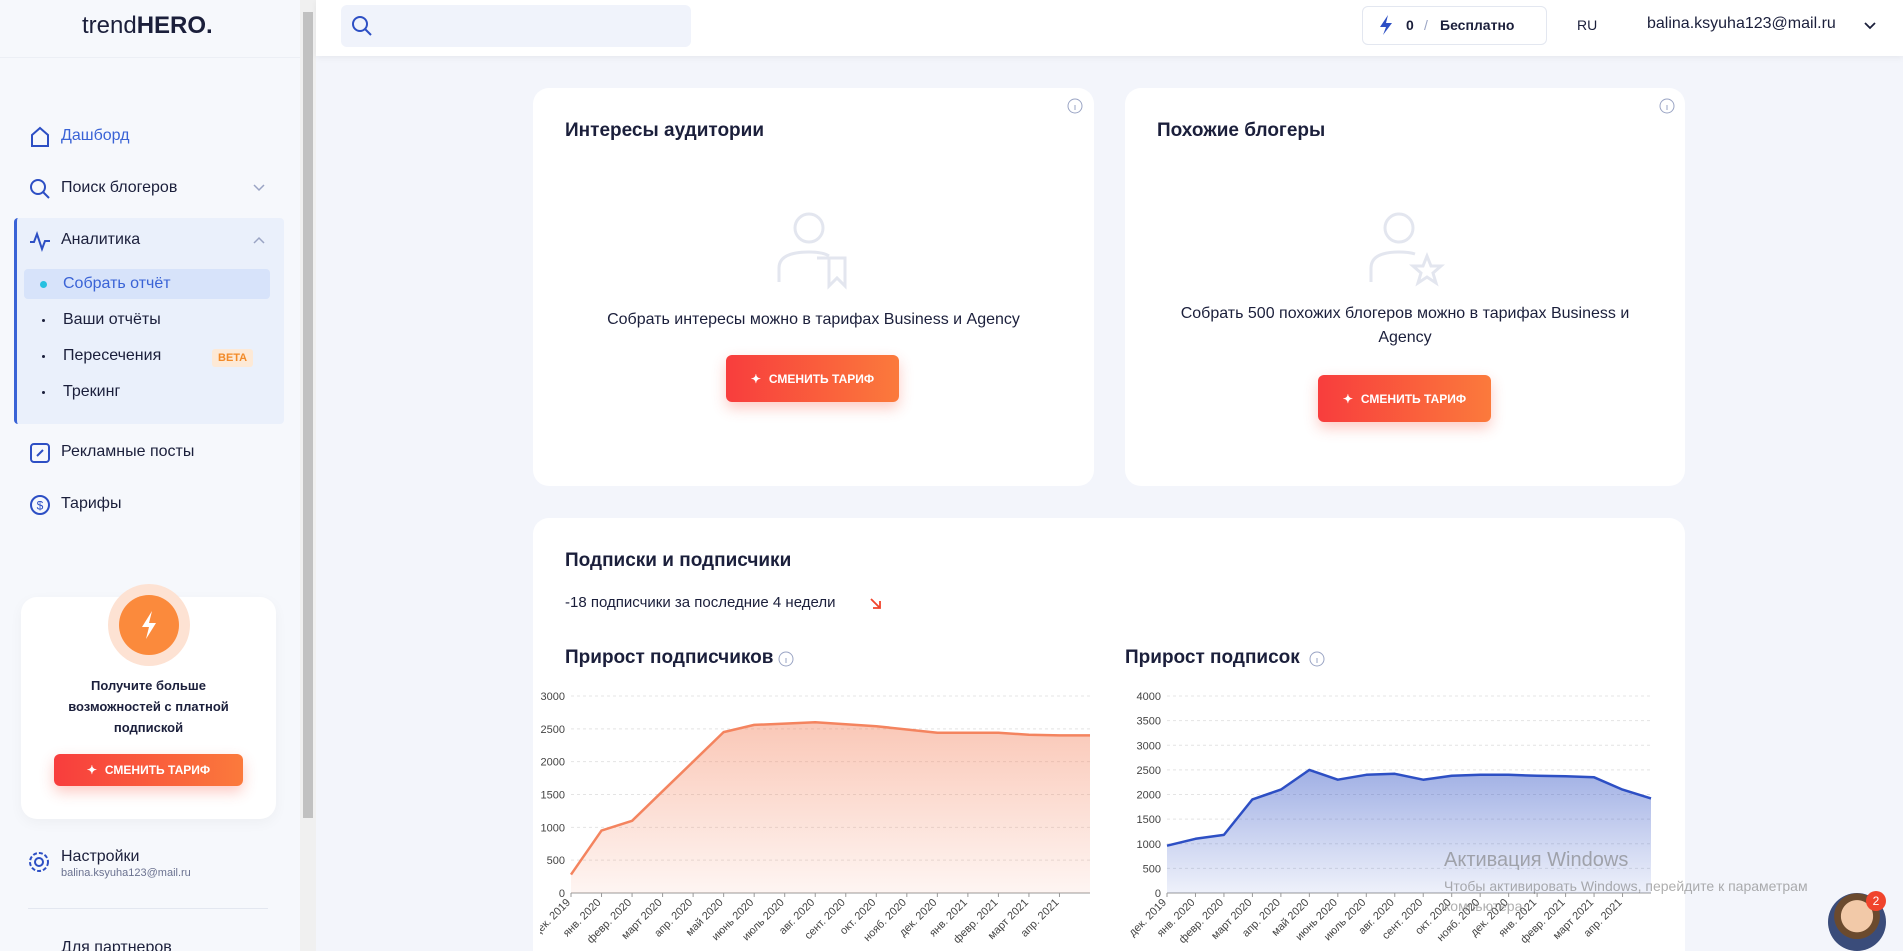 The height and width of the screenshot is (951, 1903). I want to click on nav-item: Поиск блогеров, so click(119, 187).